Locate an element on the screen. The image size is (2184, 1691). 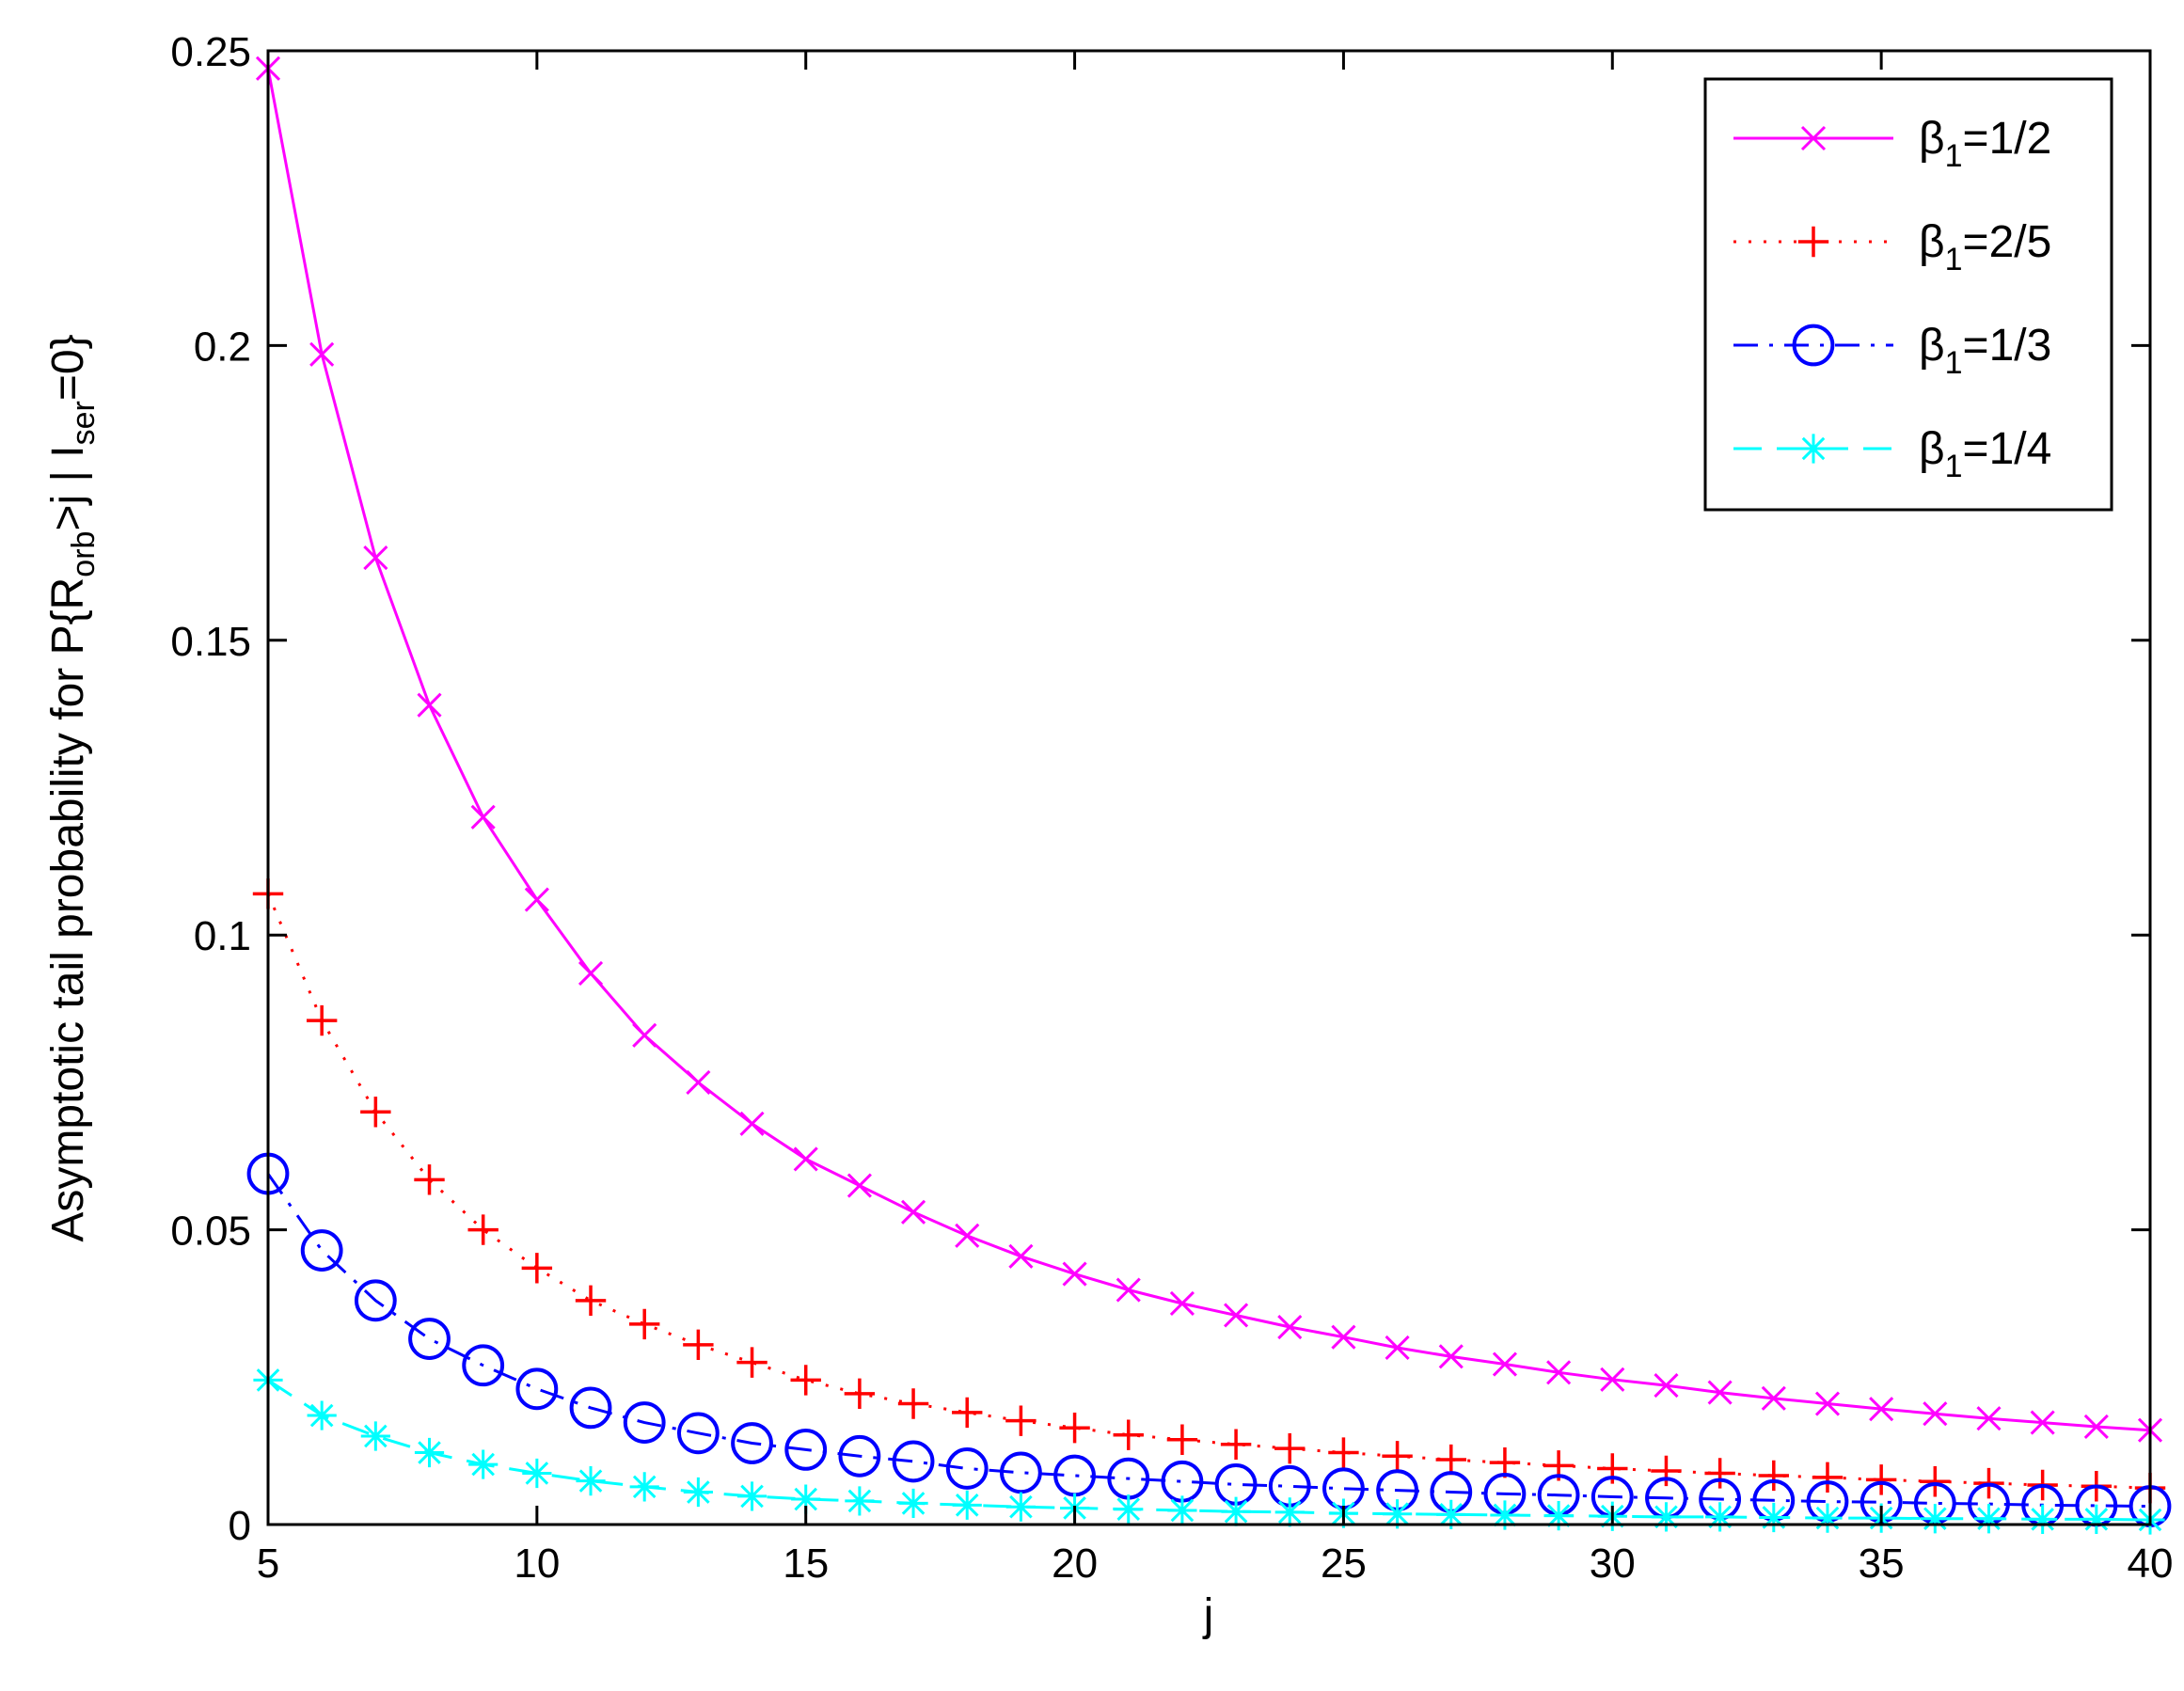
legend-label: β1=1/4 is located at coordinates (1985, 454).